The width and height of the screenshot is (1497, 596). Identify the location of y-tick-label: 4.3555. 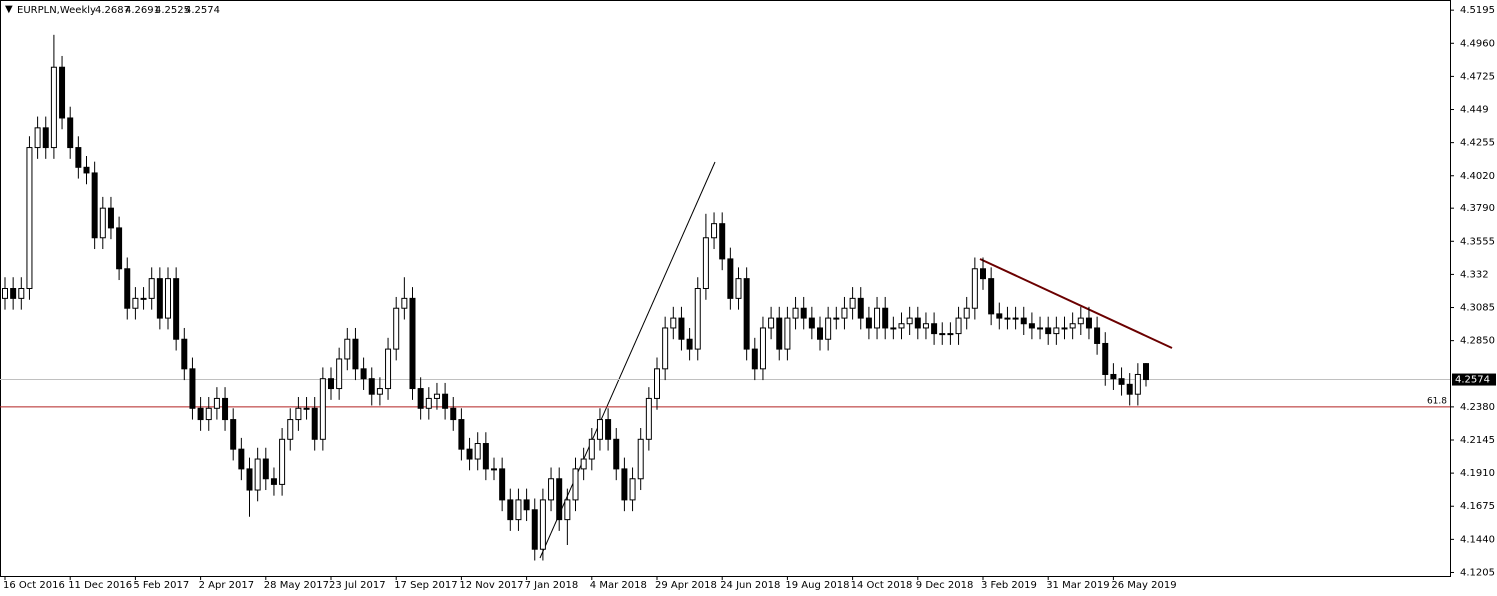
(1477, 241).